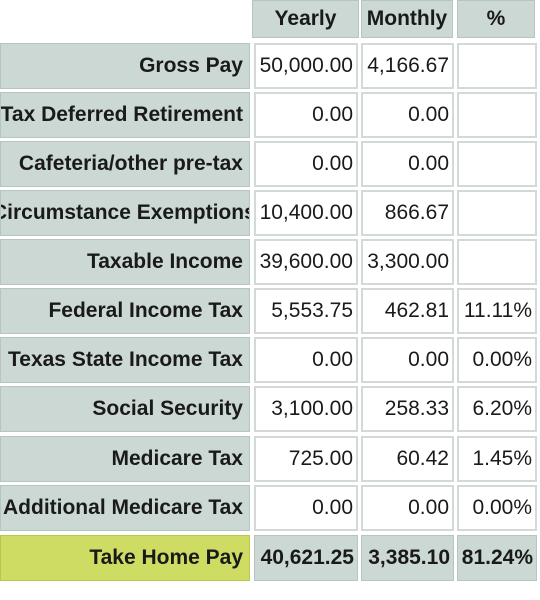 Image resolution: width=540 pixels, height=600 pixels. What do you see at coordinates (306, 409) in the screenshot?
I see `social-security-yearly: 3,100.00` at bounding box center [306, 409].